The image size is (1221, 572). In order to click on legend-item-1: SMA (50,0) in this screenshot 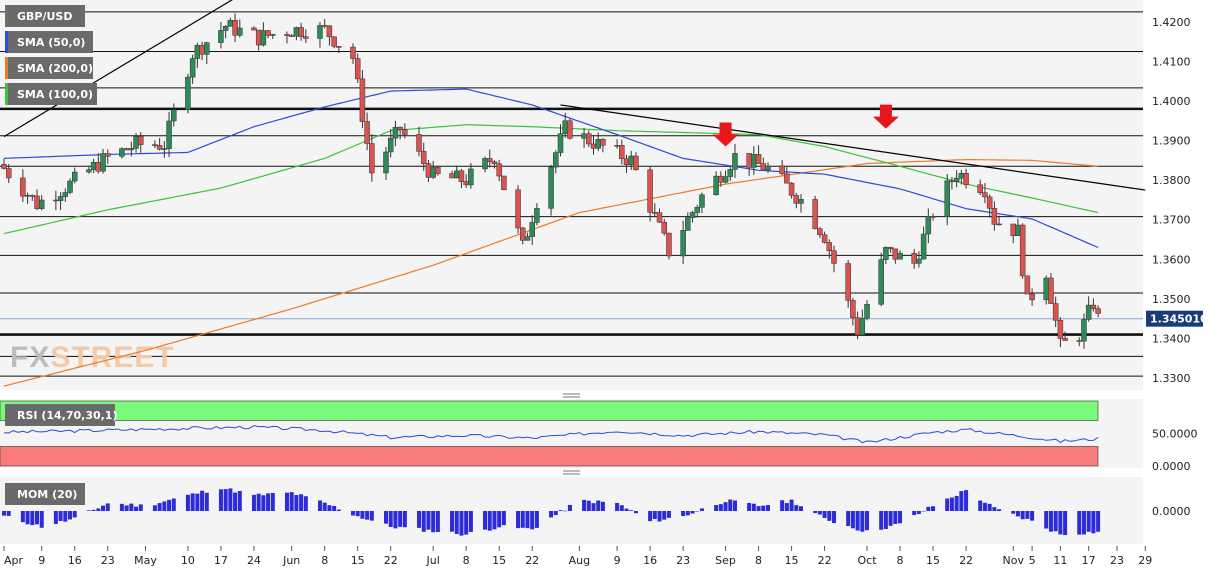, I will do `click(49, 42)`.